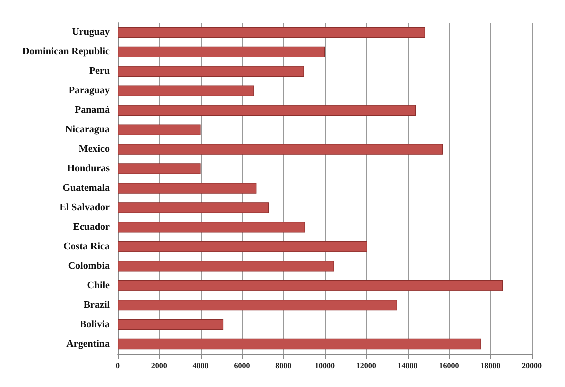 Image resolution: width=565 pixels, height=387 pixels. I want to click on x-tick-label: 10000, so click(325, 366).